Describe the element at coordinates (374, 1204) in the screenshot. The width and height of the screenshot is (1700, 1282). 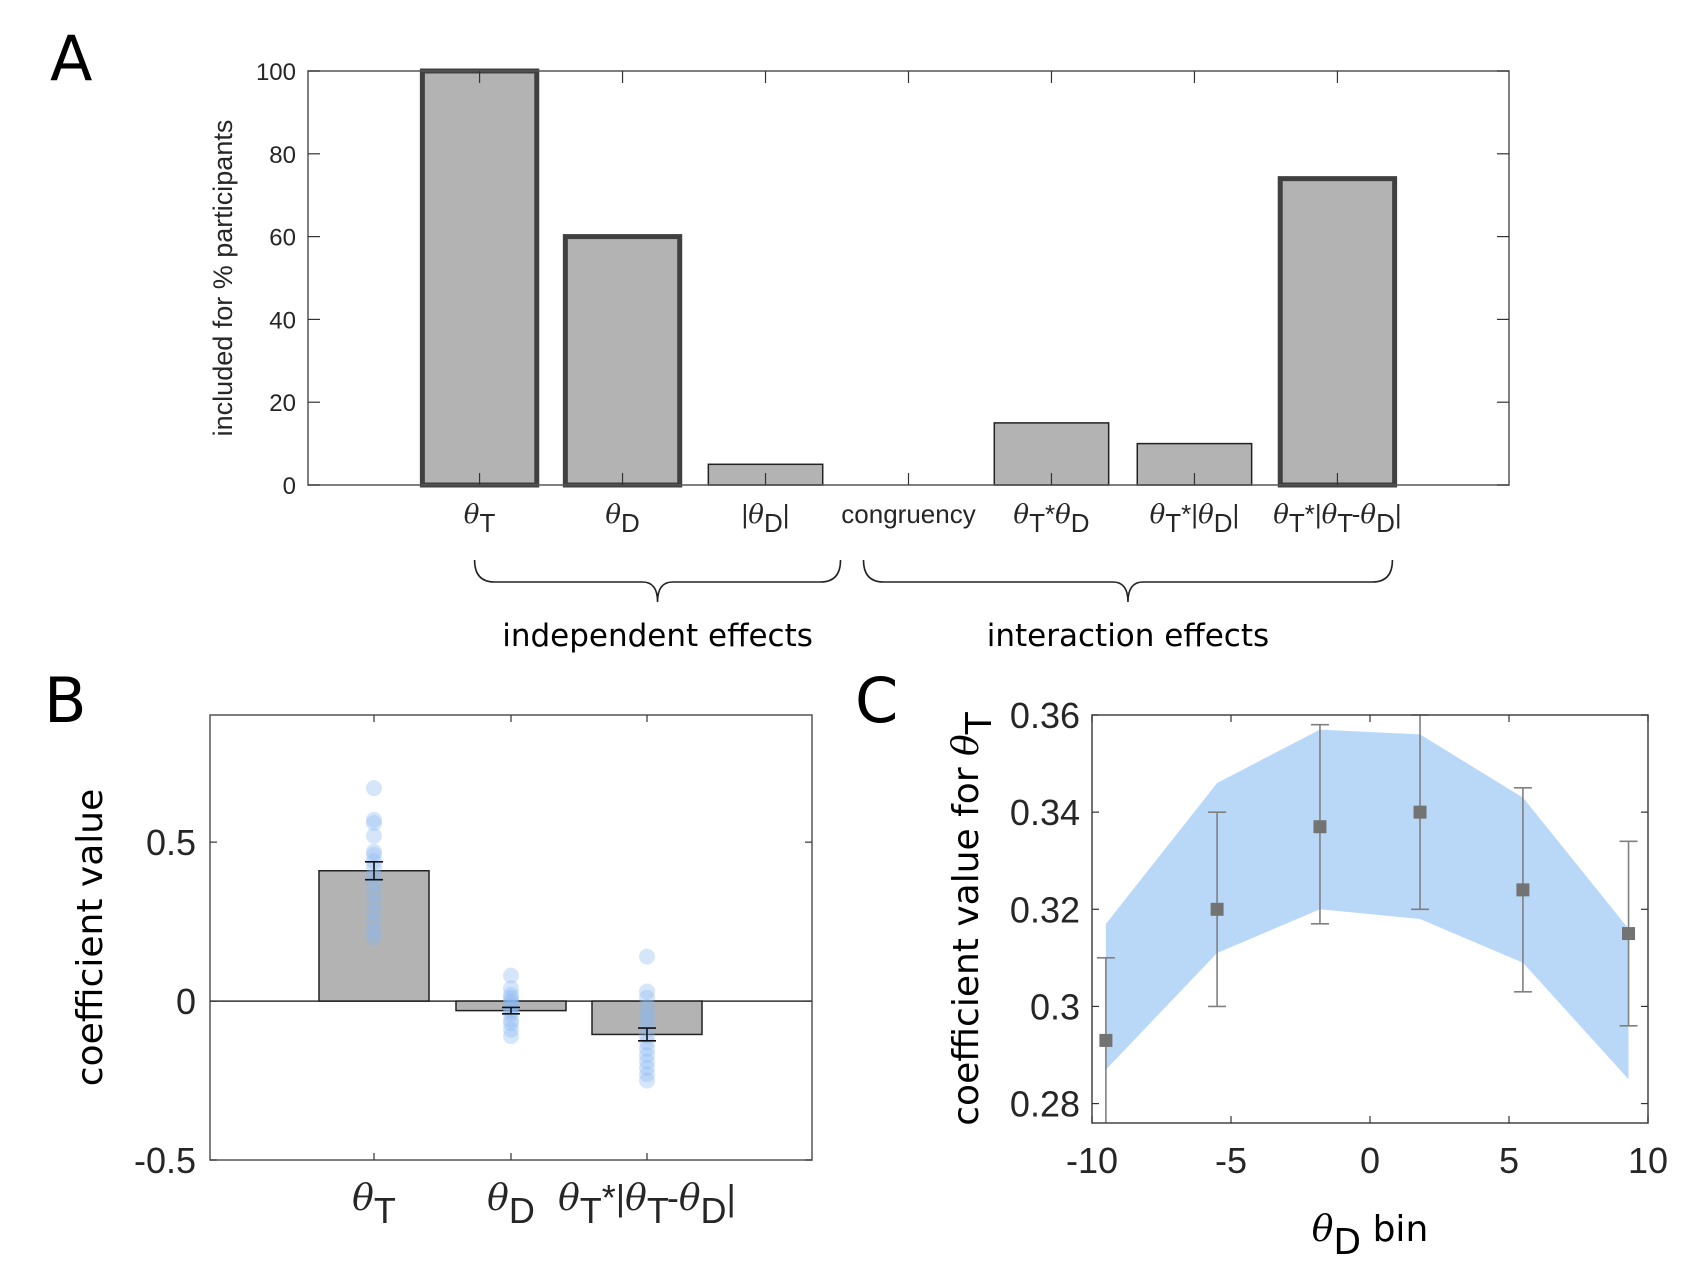
I see `panel-b-xtick-label: θT` at that location.